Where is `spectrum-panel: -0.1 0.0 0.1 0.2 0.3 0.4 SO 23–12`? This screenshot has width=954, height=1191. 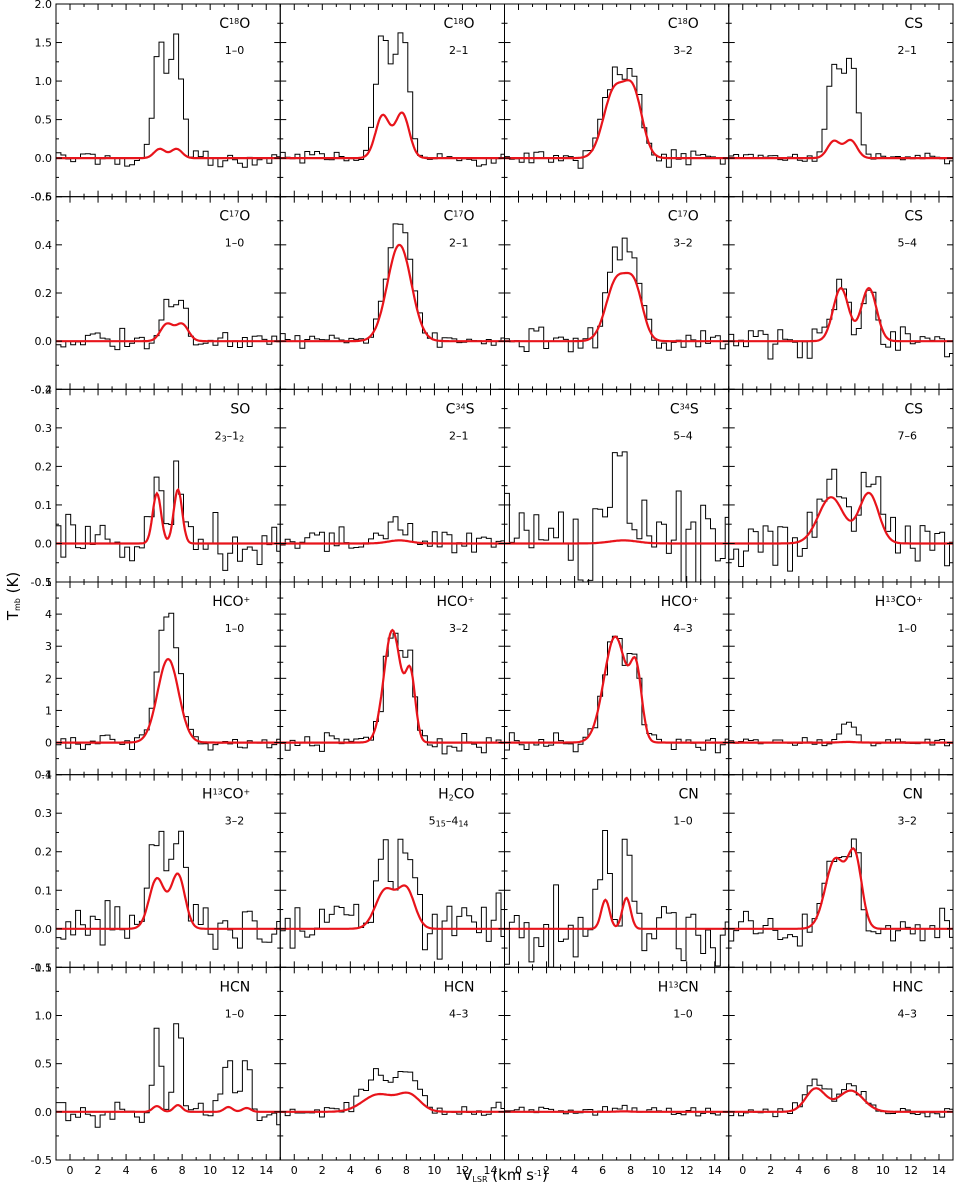
spectrum-panel: -0.1 0.0 0.1 0.2 0.3 0.4 SO 23–12 is located at coordinates (156, 486).